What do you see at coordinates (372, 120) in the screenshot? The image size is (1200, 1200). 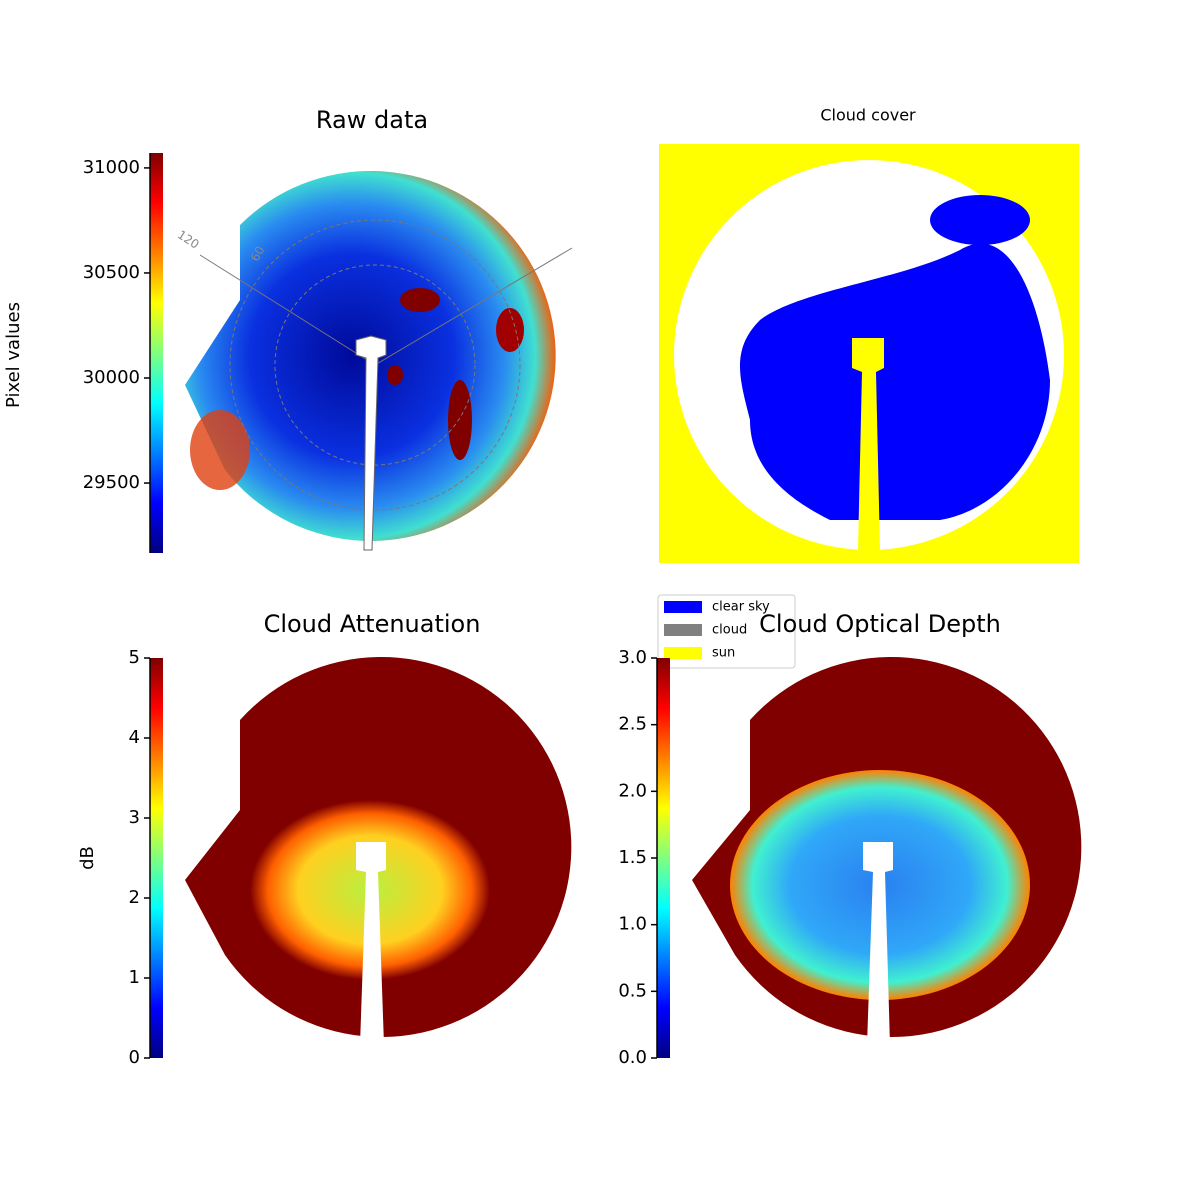 I see `panel-title: Raw data` at bounding box center [372, 120].